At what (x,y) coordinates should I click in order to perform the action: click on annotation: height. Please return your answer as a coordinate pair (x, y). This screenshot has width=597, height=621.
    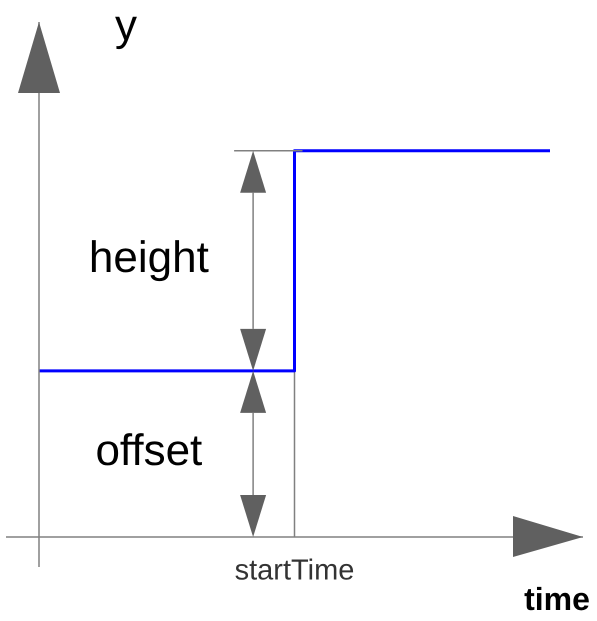
    Looking at the image, I should click on (148, 257).